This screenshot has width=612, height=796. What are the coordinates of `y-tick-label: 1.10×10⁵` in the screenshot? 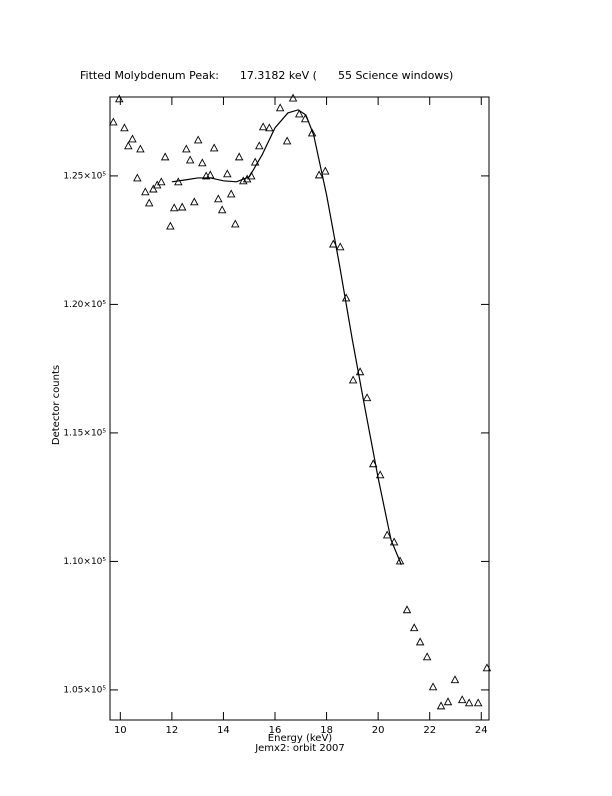 It's located at (84, 562).